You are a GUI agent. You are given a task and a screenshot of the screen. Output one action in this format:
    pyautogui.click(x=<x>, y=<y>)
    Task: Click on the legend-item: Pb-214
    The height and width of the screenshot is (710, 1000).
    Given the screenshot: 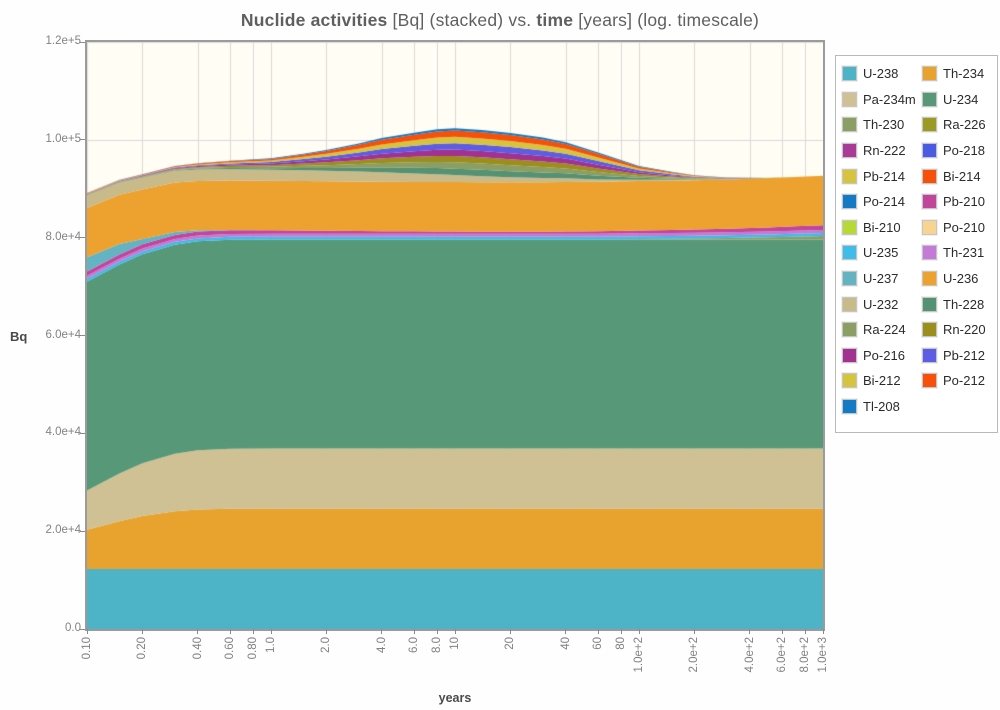 What is the action you would take?
    pyautogui.click(x=881, y=176)
    